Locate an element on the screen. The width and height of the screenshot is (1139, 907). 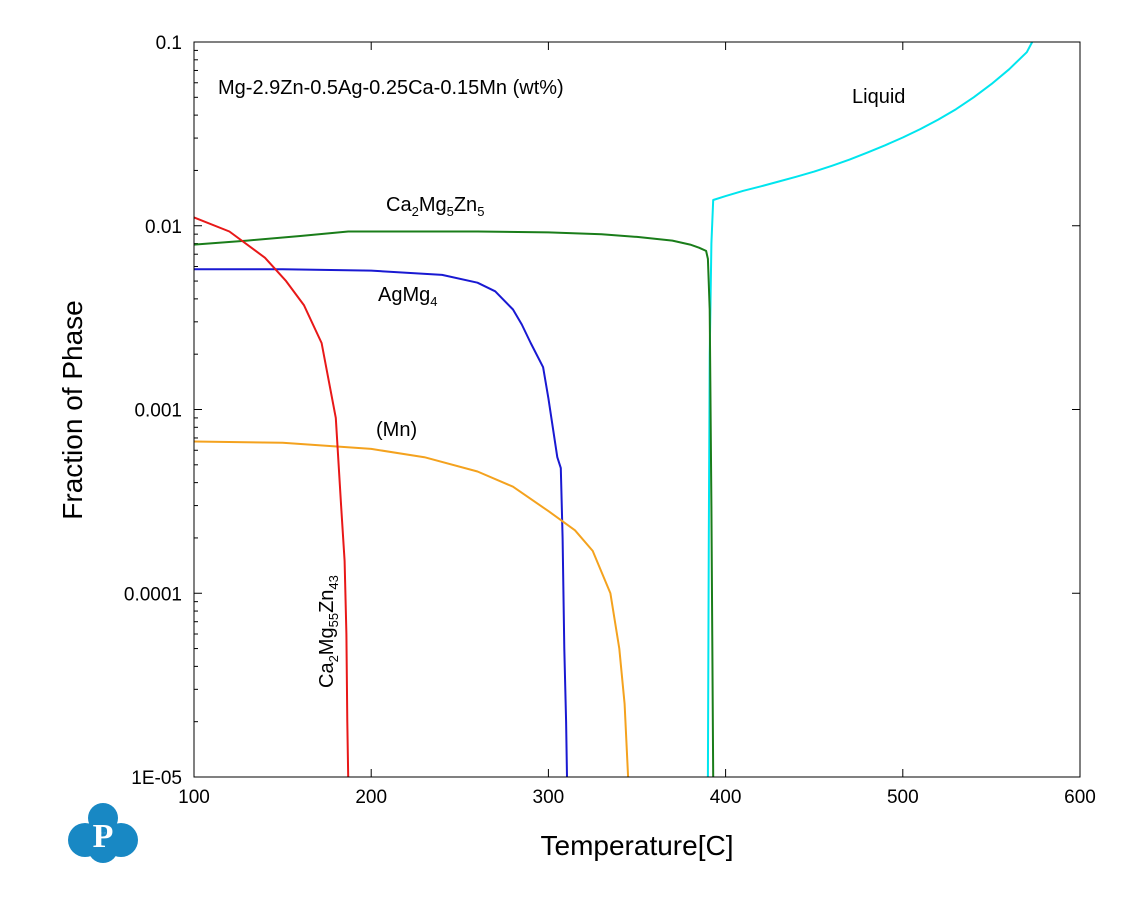
series-label-ca2mg55zn43: Ca2Mg55Zn43 is located at coordinates (328, 631).